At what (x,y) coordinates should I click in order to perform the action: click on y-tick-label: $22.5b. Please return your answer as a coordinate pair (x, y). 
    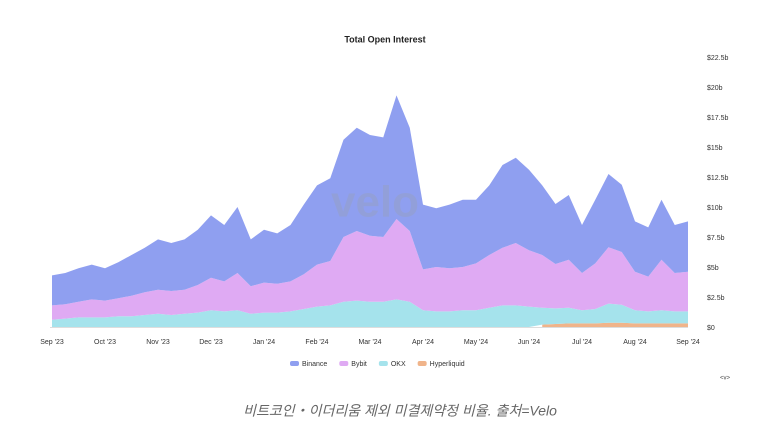
    Looking at the image, I should click on (718, 58).